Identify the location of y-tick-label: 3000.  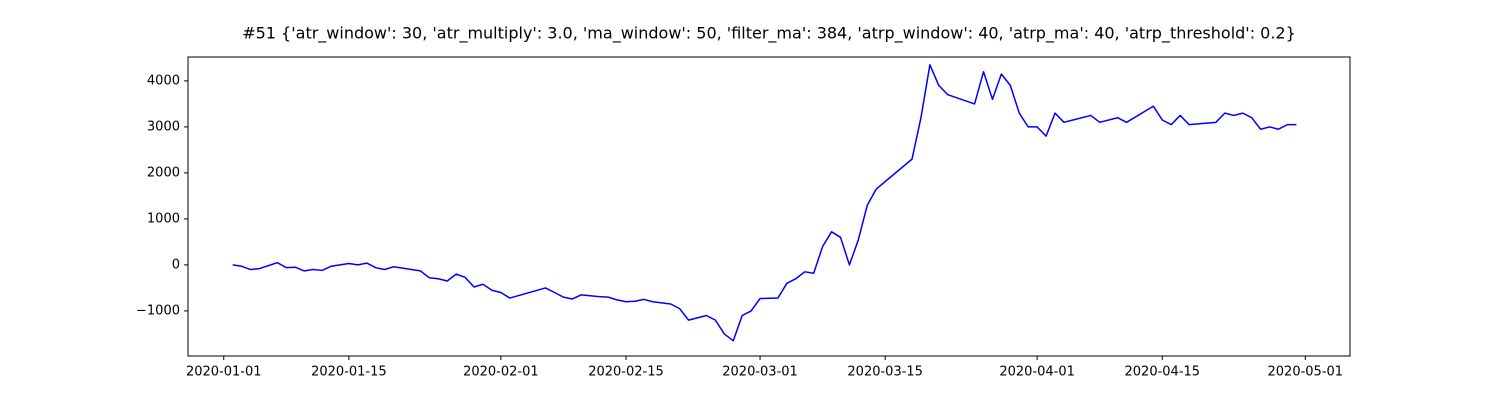
(163, 126).